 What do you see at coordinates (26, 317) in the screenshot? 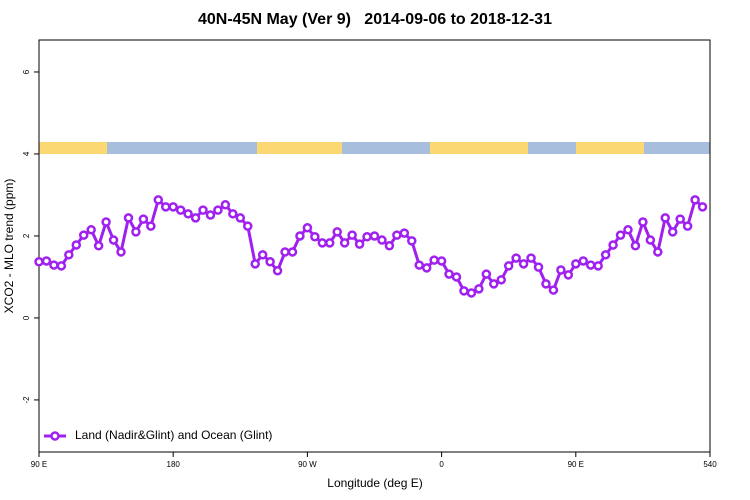
I see `y-tick-label: 0` at bounding box center [26, 317].